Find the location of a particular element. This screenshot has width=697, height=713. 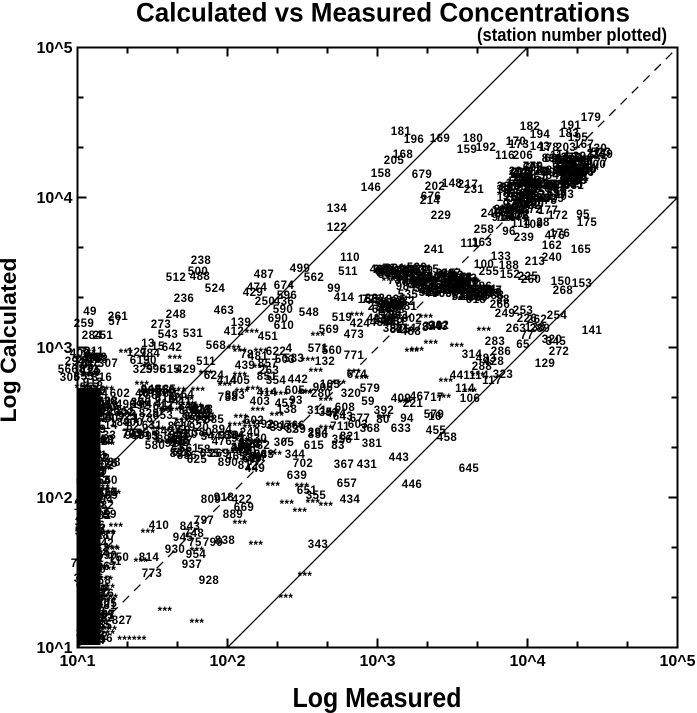

svg-text: 261 is located at coordinates (118, 317).